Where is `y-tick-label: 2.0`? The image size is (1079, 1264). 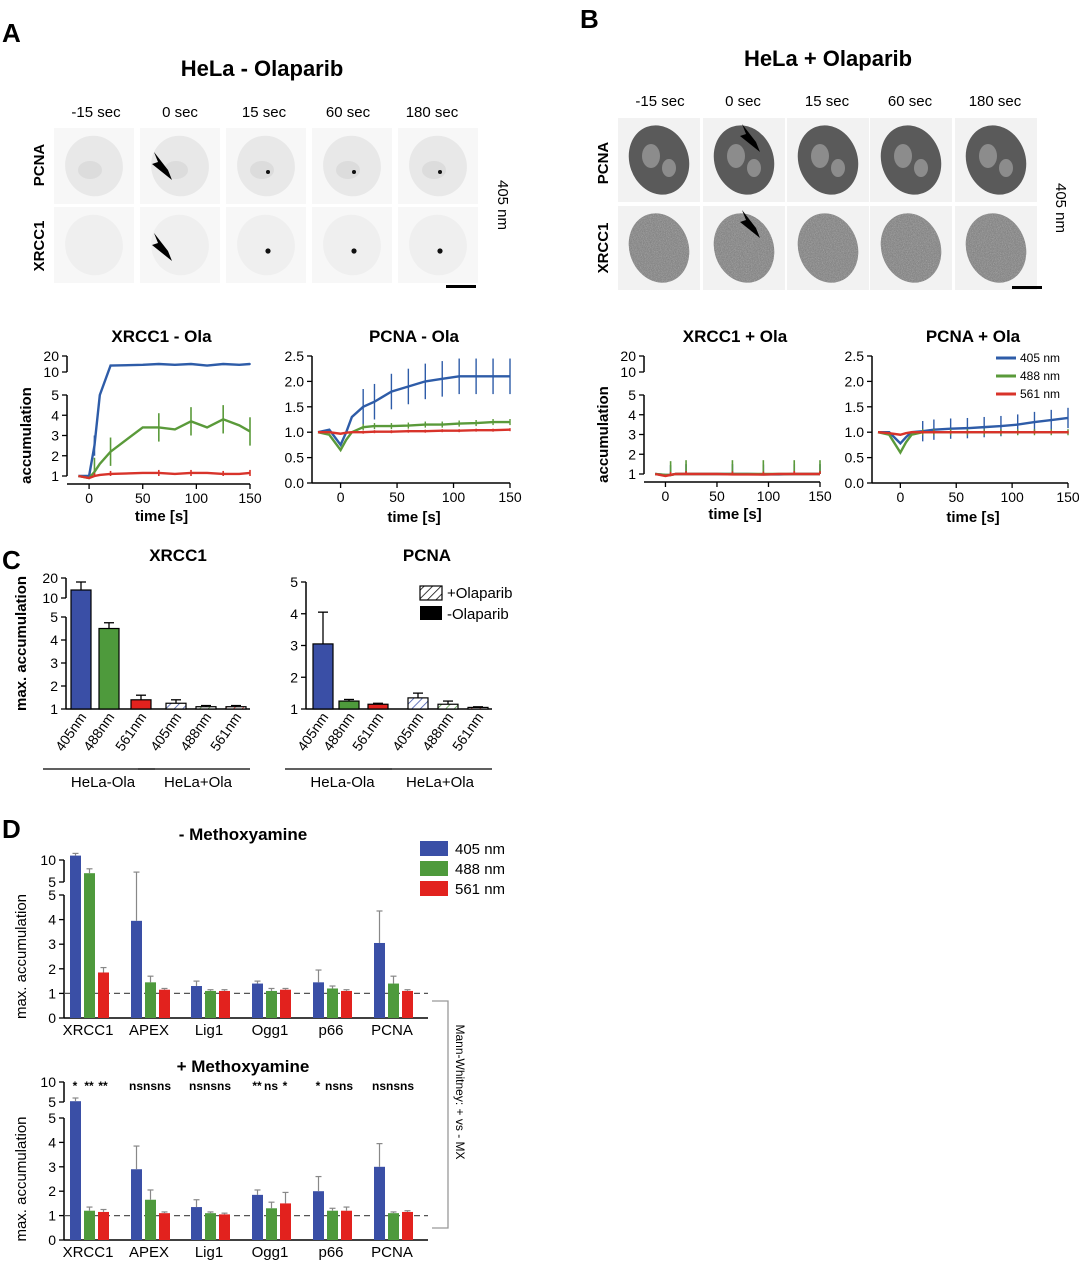
y-tick-label: 2.0 is located at coordinates (855, 381).